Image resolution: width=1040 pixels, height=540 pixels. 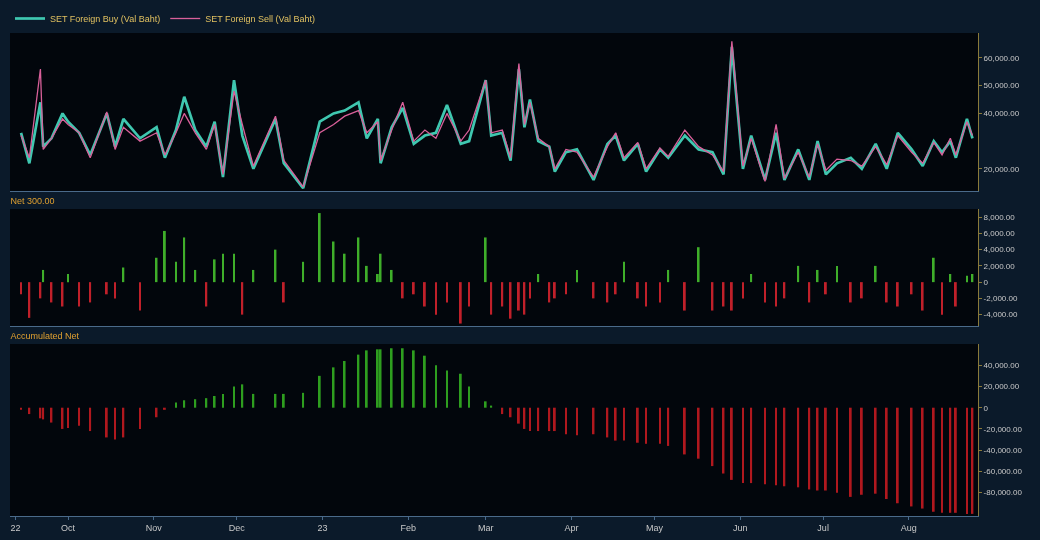 I want to click on y-tick-label: -20,000.00, so click(x=1003, y=429).